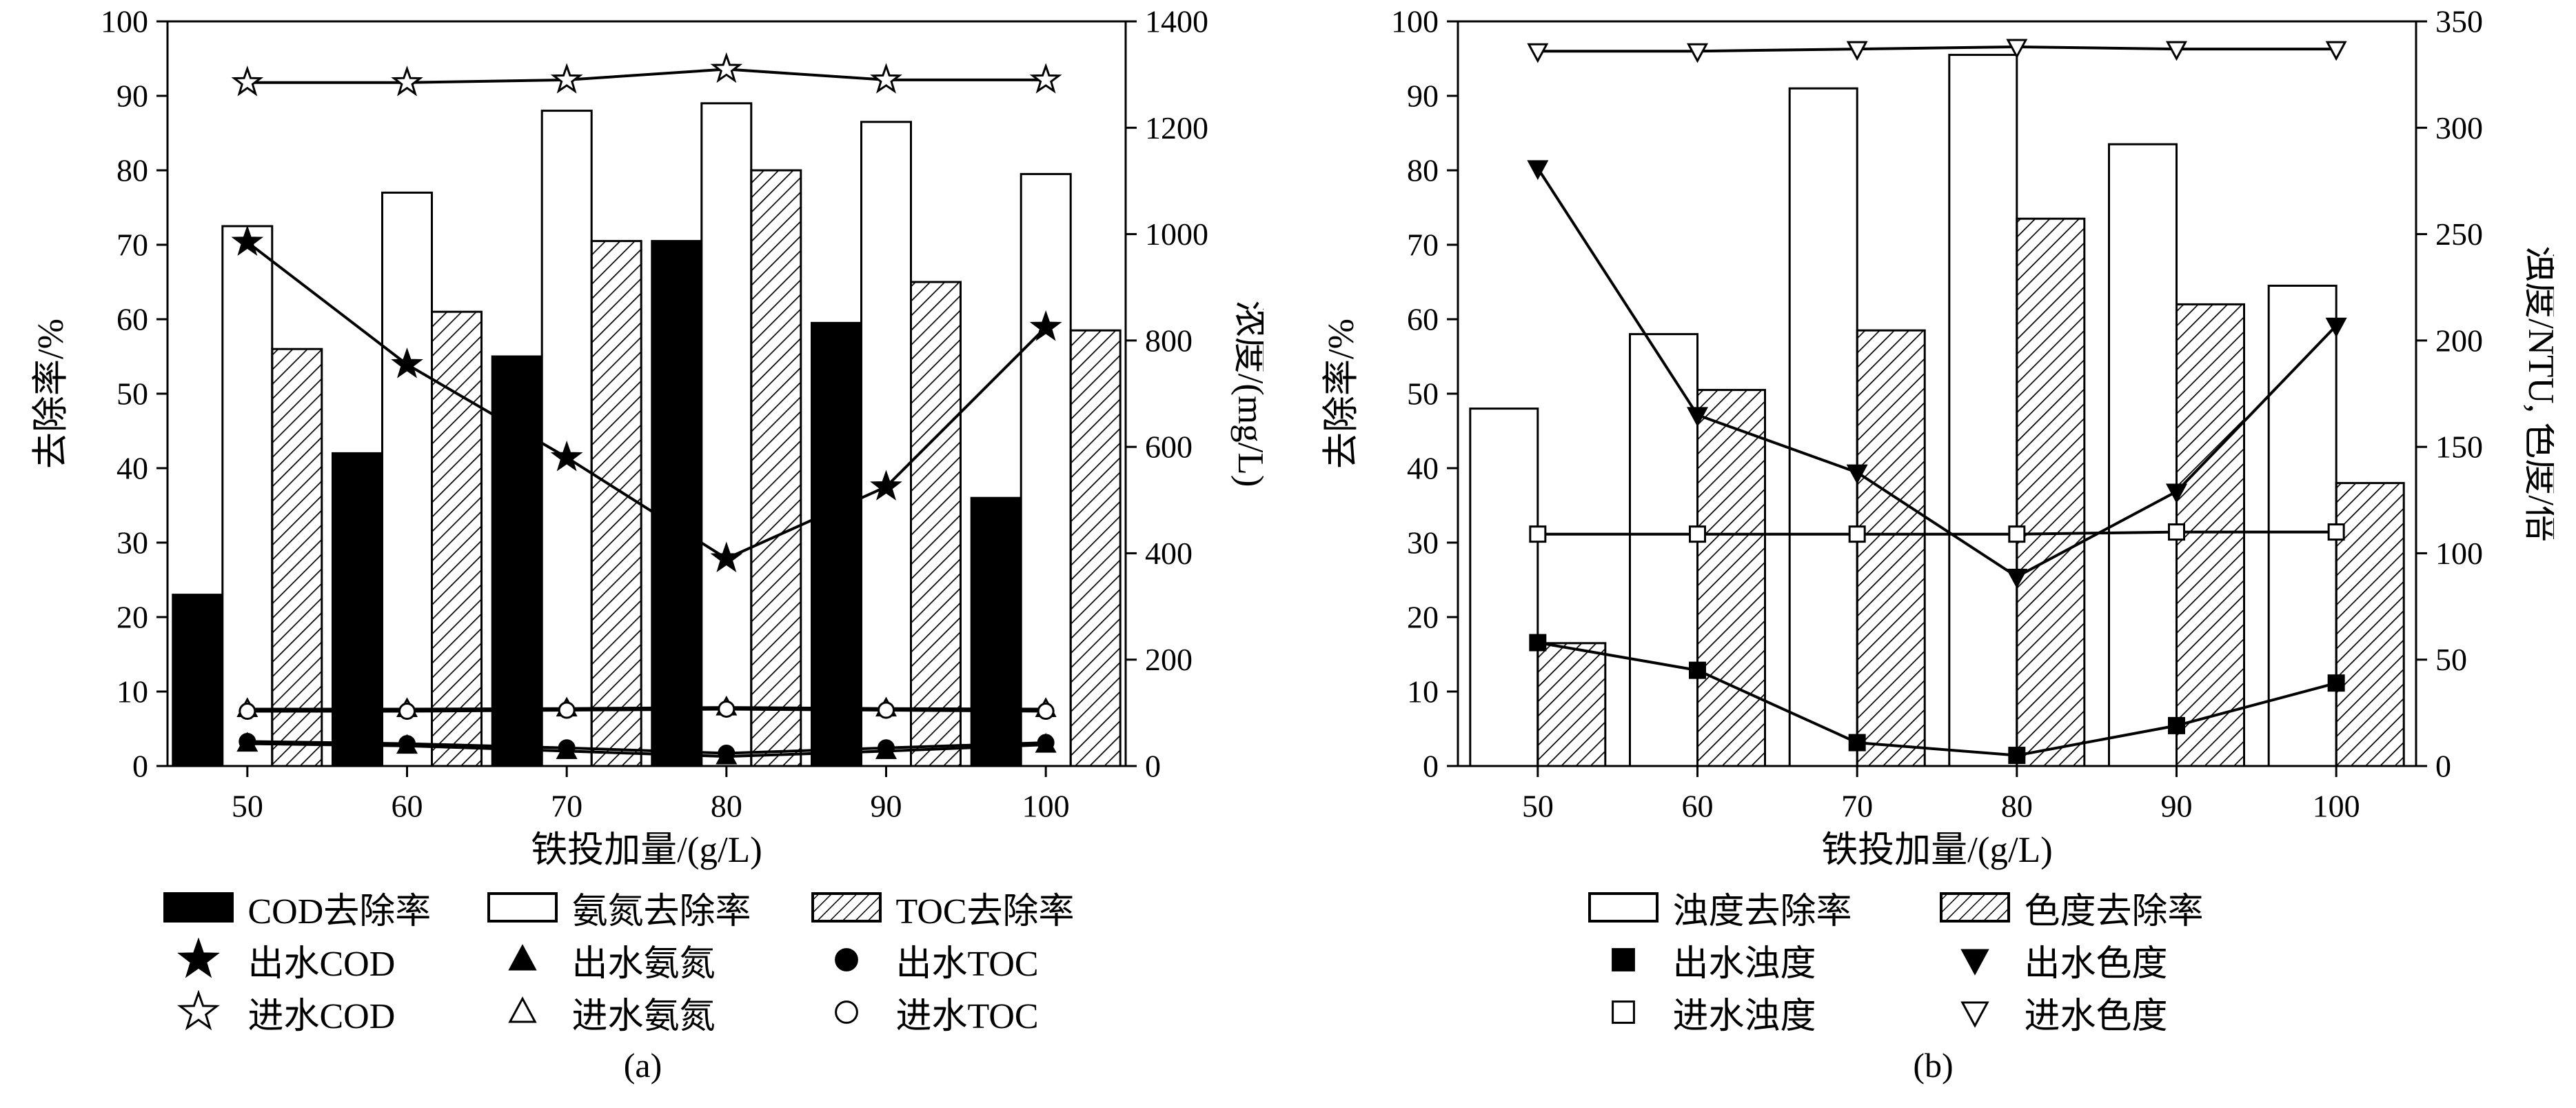 The width and height of the screenshot is (2576, 1108). What do you see at coordinates (522, 960) in the screenshot?
I see `filled-triangle-icon` at bounding box center [522, 960].